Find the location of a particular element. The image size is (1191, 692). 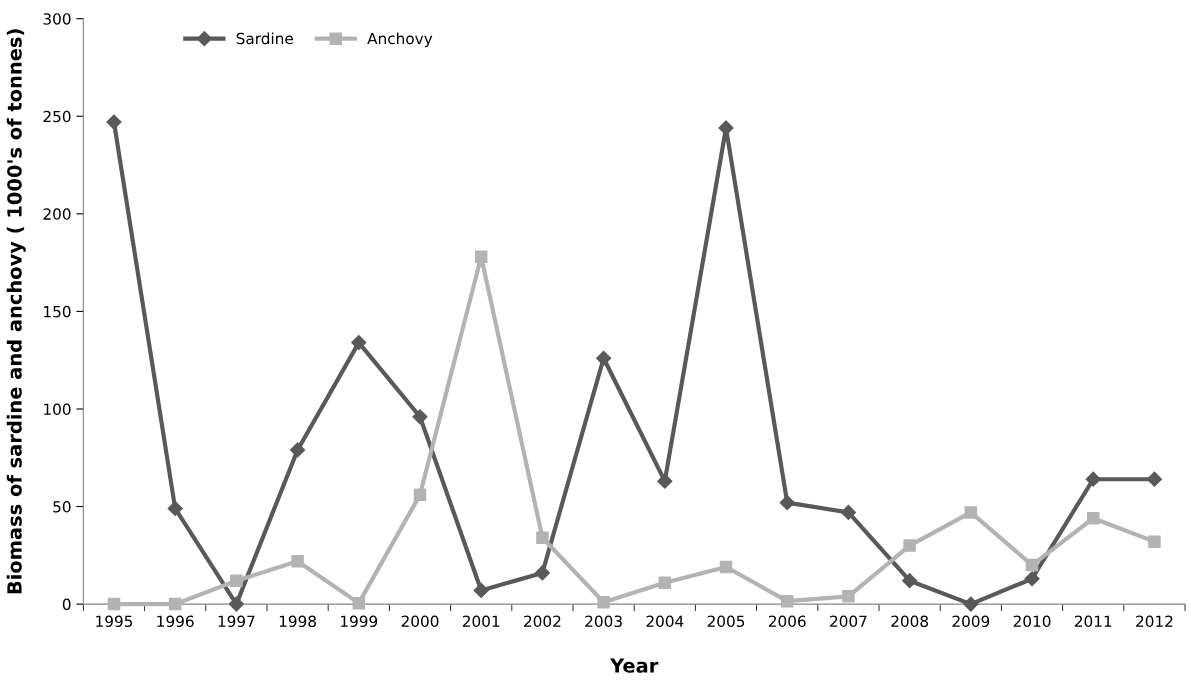

legend-label: Anchovy is located at coordinates (400, 40).